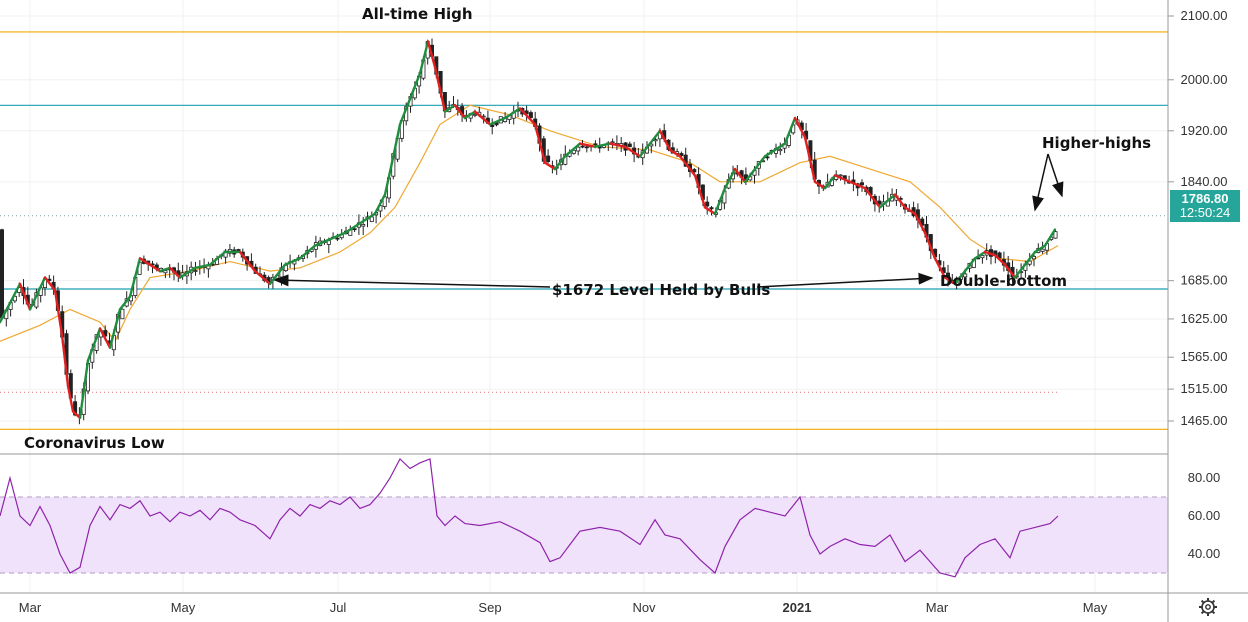 The image size is (1248, 622). Describe the element at coordinates (584, 535) in the screenshot. I see `rsi-band` at that location.